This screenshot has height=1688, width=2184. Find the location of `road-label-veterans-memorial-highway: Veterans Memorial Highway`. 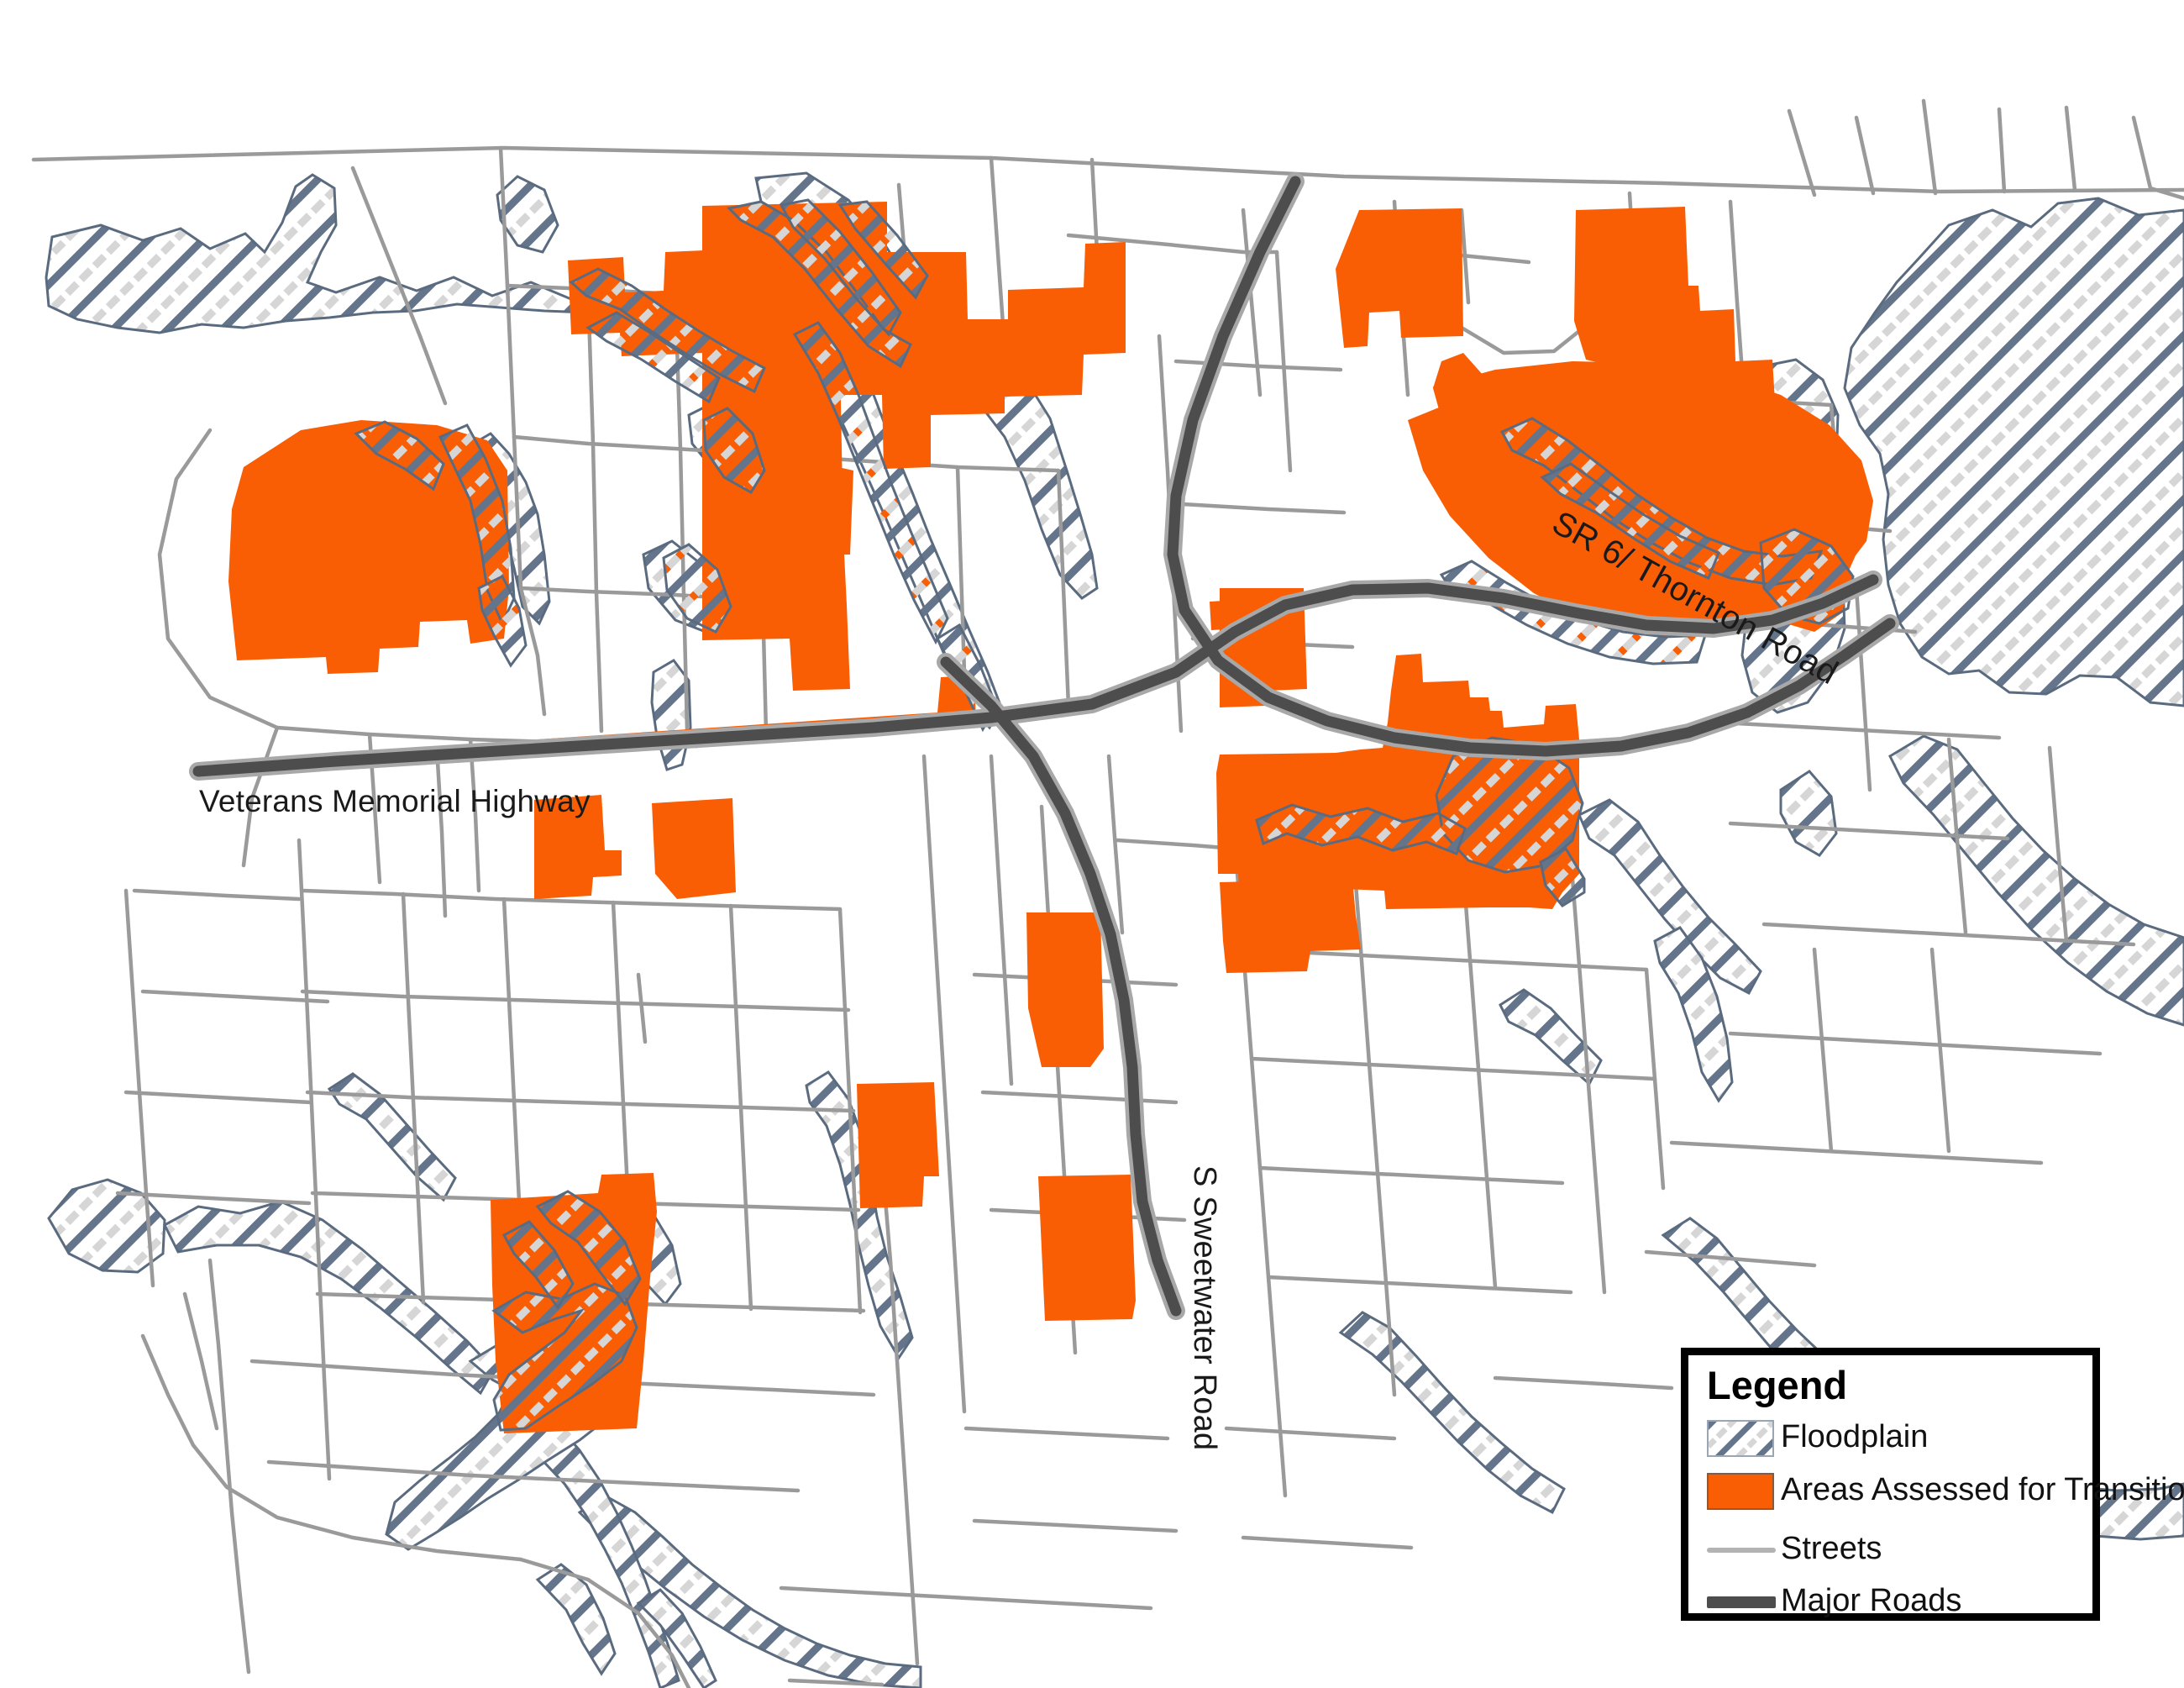

road-label-veterans-memorial-highway: Veterans Memorial Highway is located at coordinates (395, 801).